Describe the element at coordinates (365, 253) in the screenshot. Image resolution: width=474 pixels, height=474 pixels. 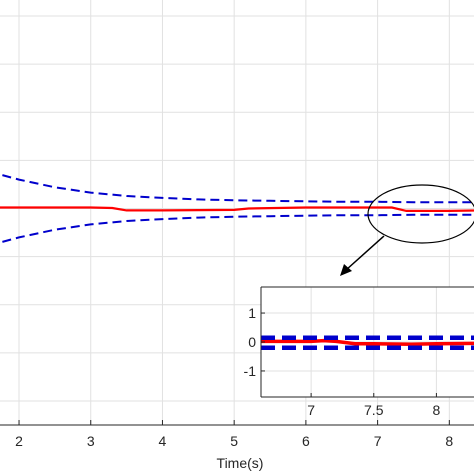
I see `zoom-arrow-shaft` at that location.